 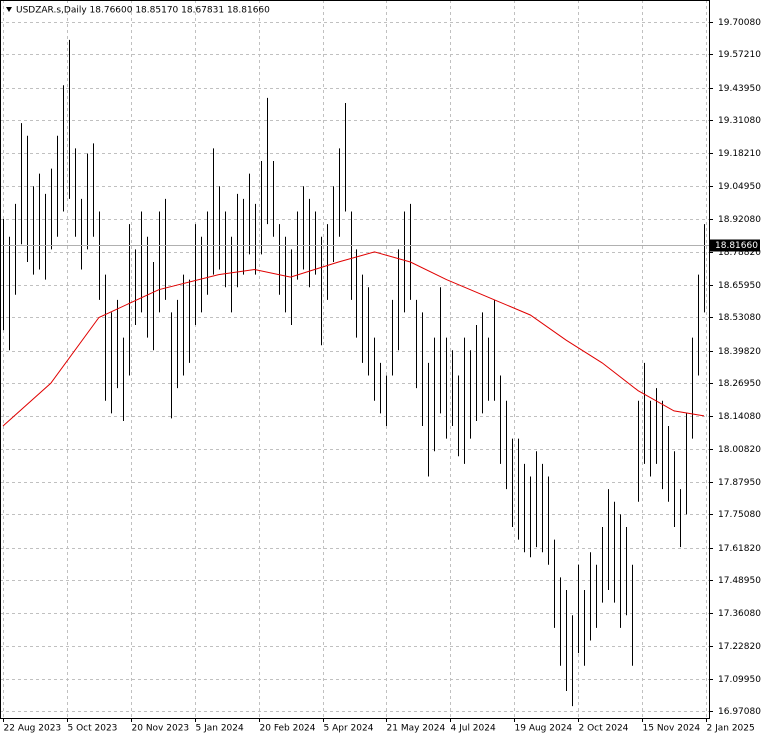 What do you see at coordinates (739, 187) in the screenshot?
I see `y-tick-label: 19.04950` at bounding box center [739, 187].